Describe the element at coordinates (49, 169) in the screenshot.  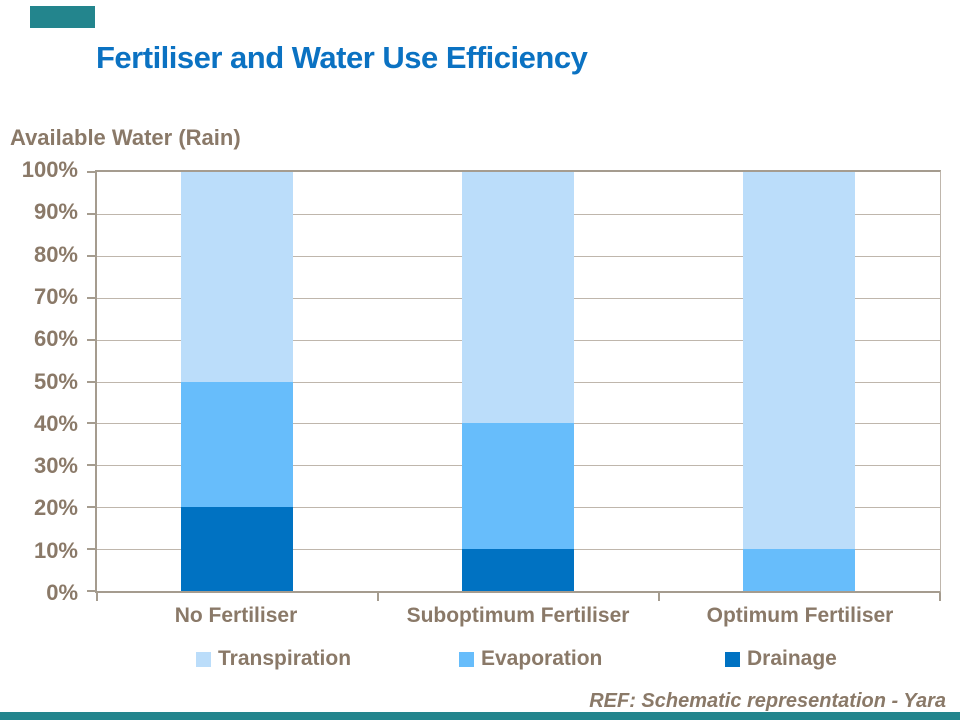
I see `y-axis-tick-label: 100%` at that location.